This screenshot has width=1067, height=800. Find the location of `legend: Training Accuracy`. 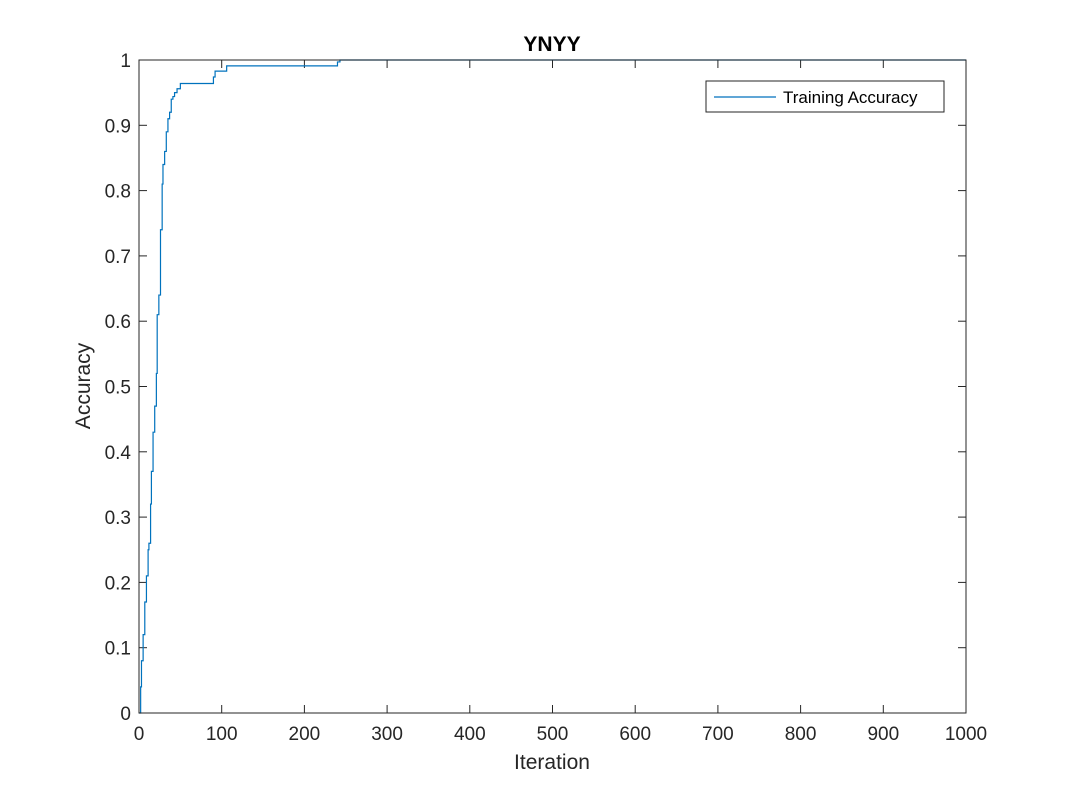

legend: Training Accuracy is located at coordinates (825, 96).